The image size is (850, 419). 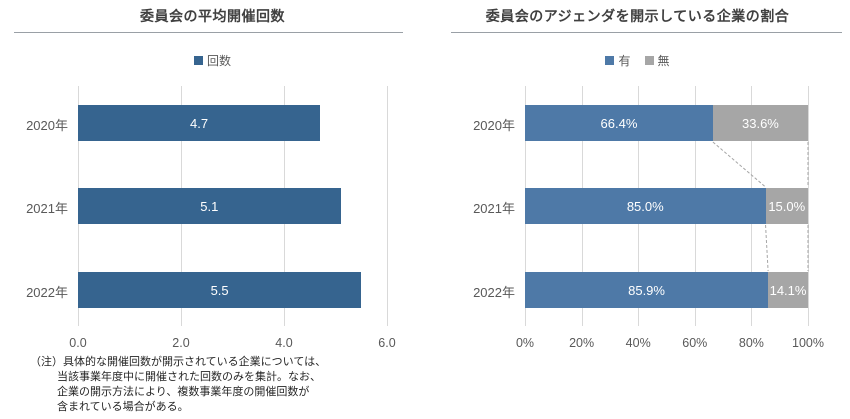 What do you see at coordinates (181, 343) in the screenshot?
I see `x-axis-tick-label: 2.0` at bounding box center [181, 343].